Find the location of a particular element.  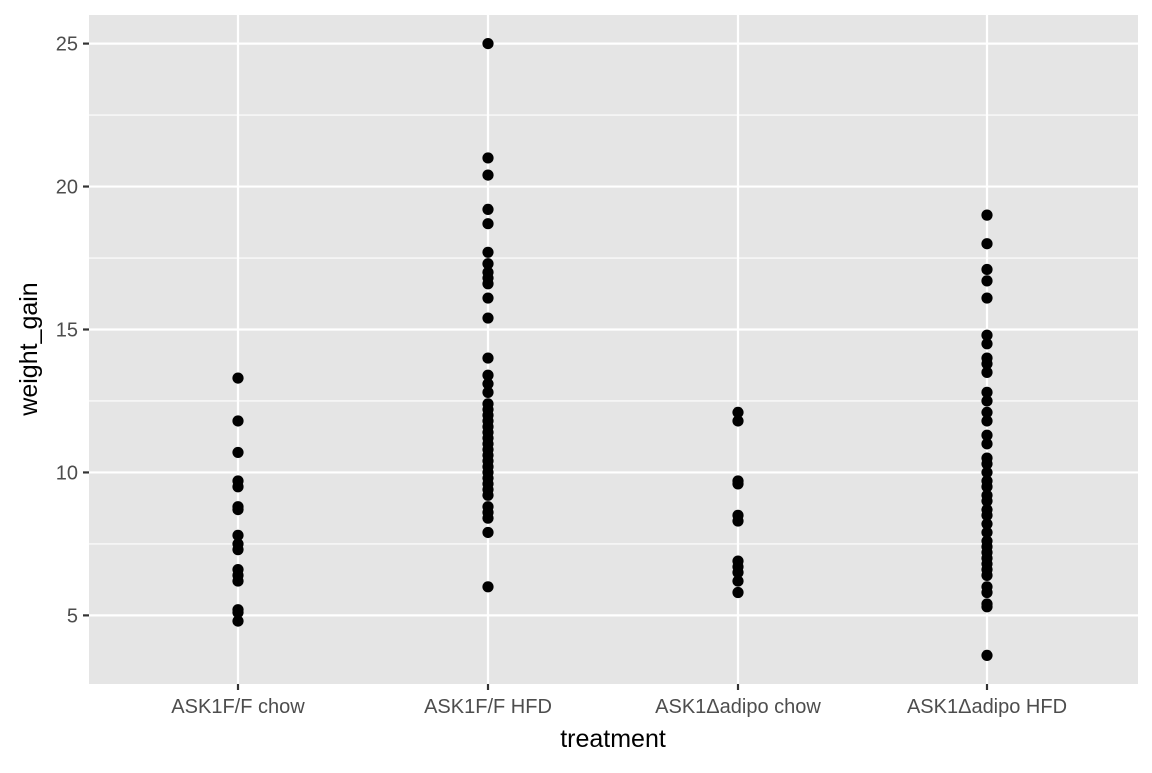

y-tick-label: 20 is located at coordinates (67, 188).